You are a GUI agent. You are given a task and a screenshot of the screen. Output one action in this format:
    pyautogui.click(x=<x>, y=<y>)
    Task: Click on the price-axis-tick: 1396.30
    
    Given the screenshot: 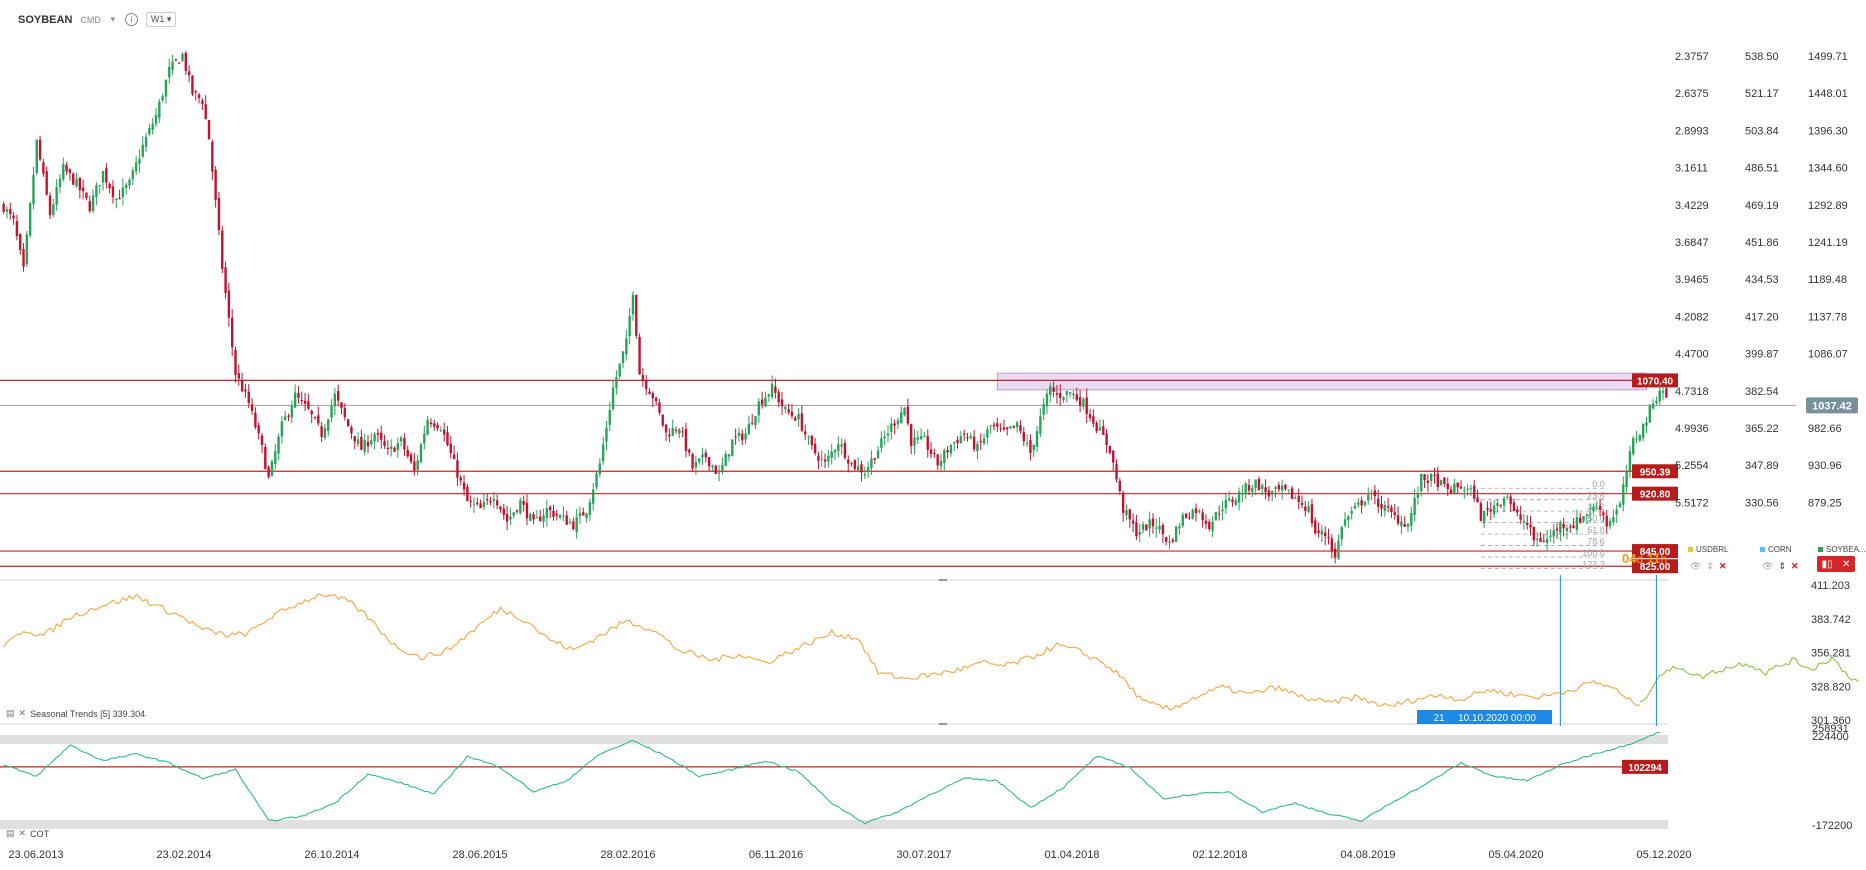 What is the action you would take?
    pyautogui.click(x=1828, y=131)
    